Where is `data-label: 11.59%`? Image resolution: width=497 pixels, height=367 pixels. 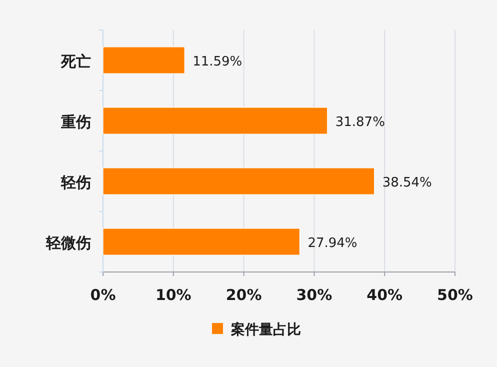
data-label: 11.59% is located at coordinates (217, 62).